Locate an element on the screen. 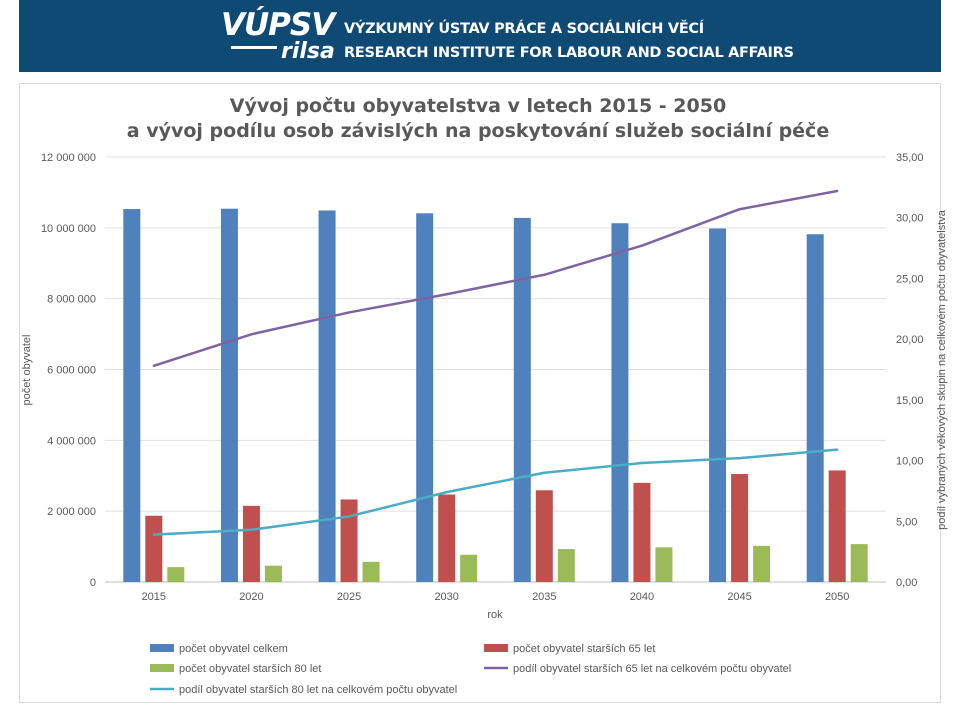 This screenshot has height=707, width=960. x-tick-label: 2015 is located at coordinates (154, 597).